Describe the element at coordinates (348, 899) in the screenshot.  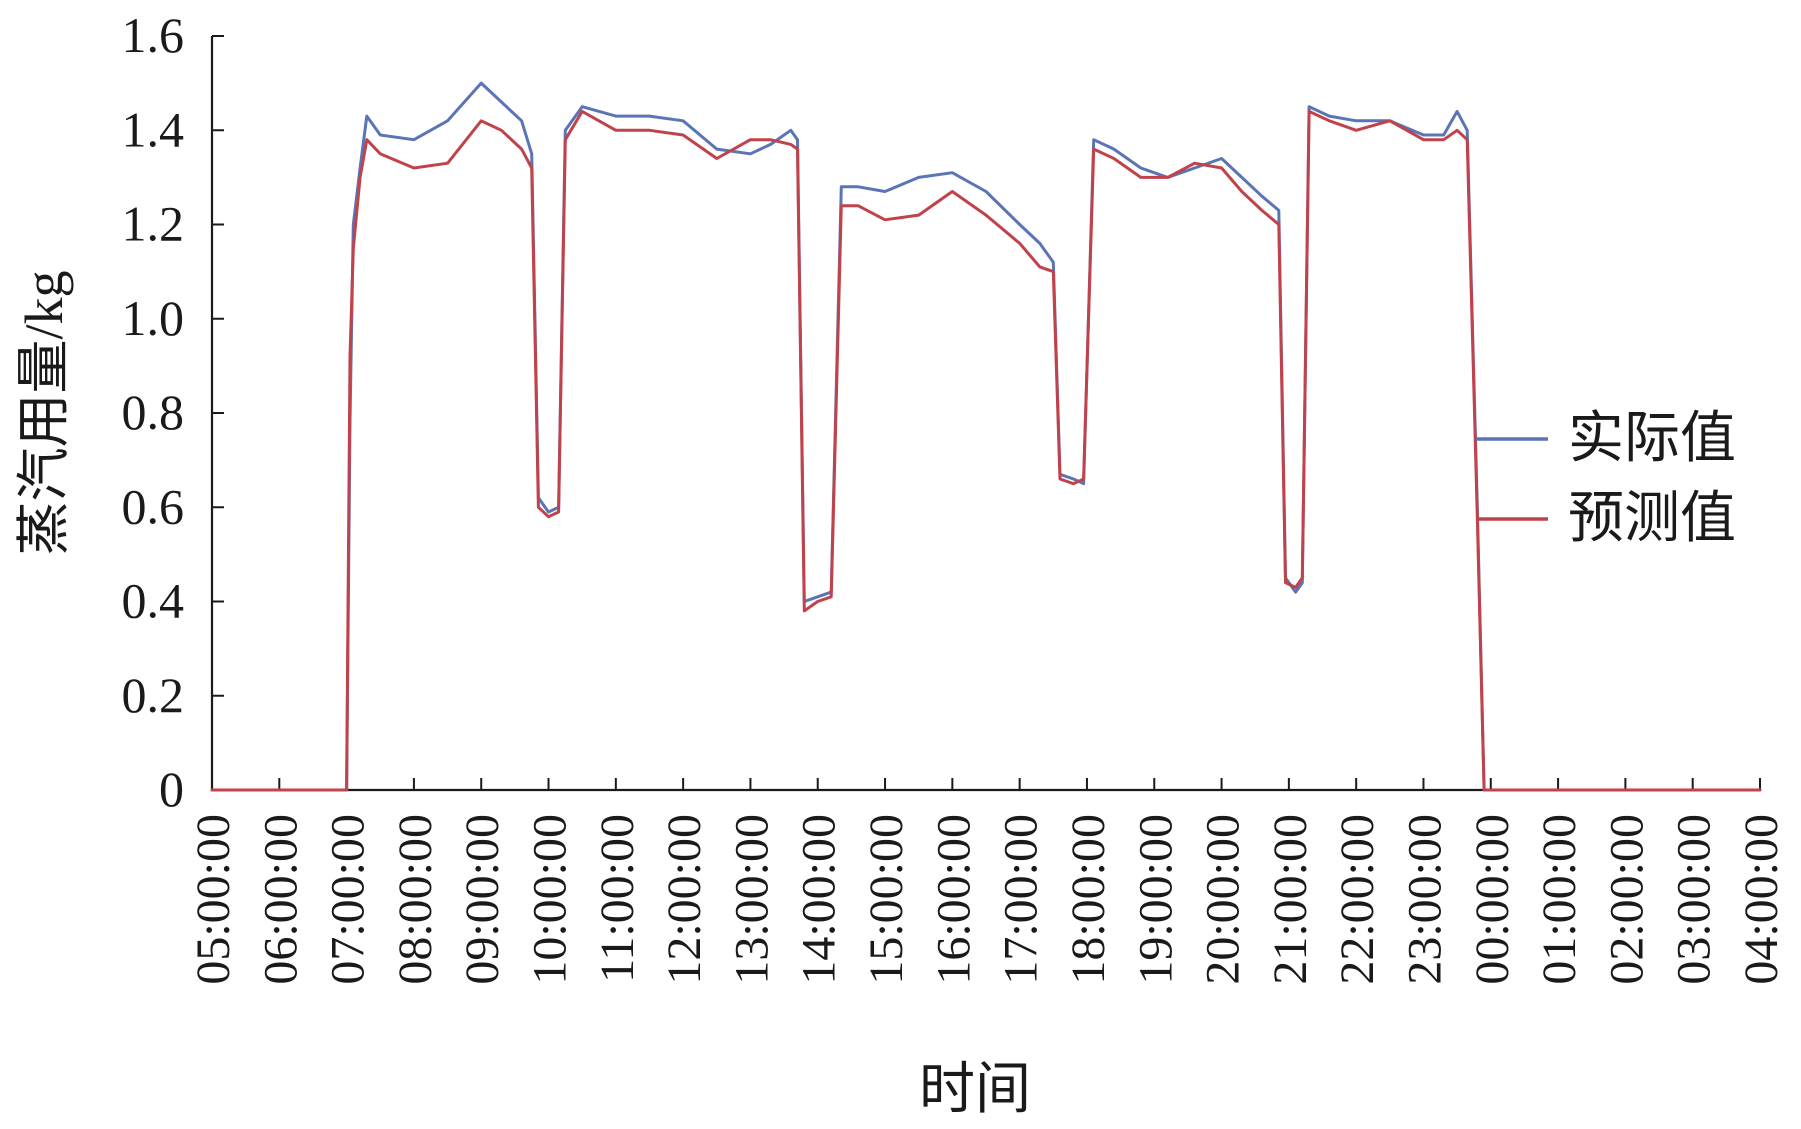
I see `x-tick-label: 07:00:00` at that location.